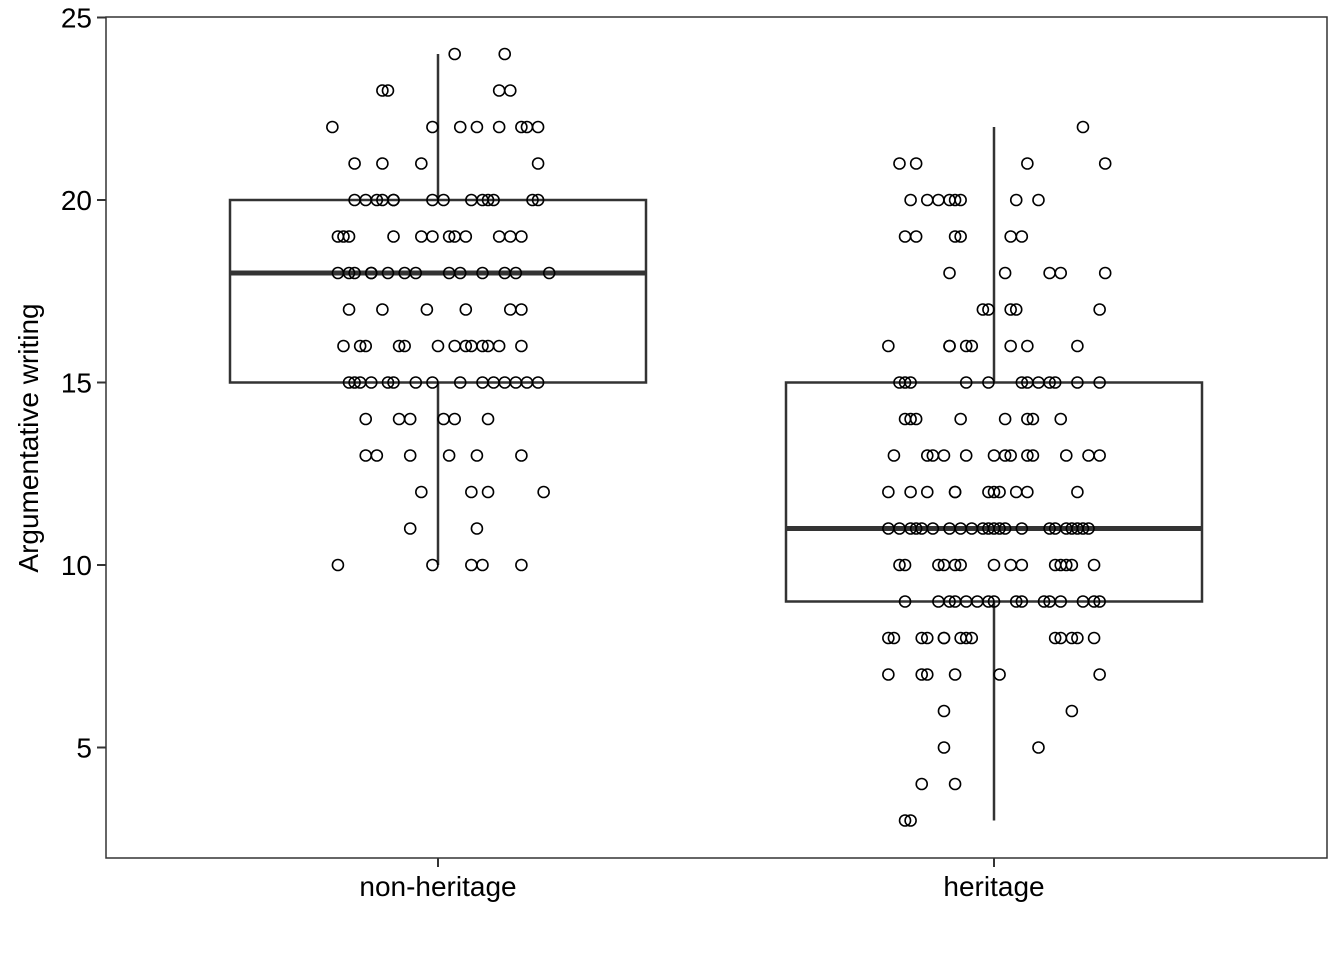 This screenshot has width=1344, height=960. What do you see at coordinates (76, 565) in the screenshot?
I see `y-tick-label: 10` at bounding box center [76, 565].